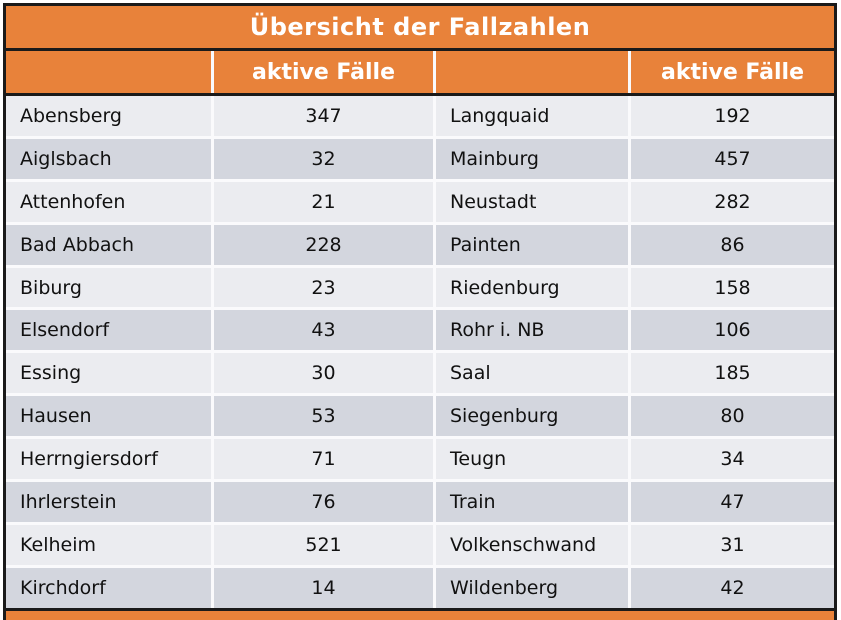 The height and width of the screenshot is (620, 841). Describe the element at coordinates (732, 287) in the screenshot. I see `cases-cell: 158` at that location.